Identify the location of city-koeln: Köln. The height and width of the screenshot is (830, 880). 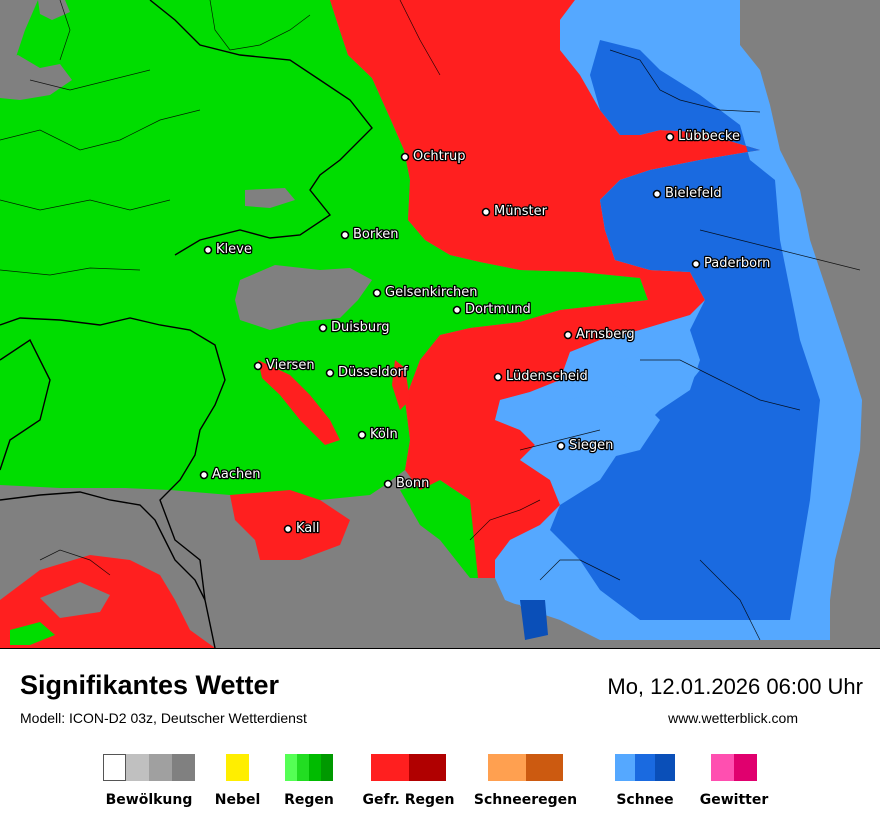
(378, 434).